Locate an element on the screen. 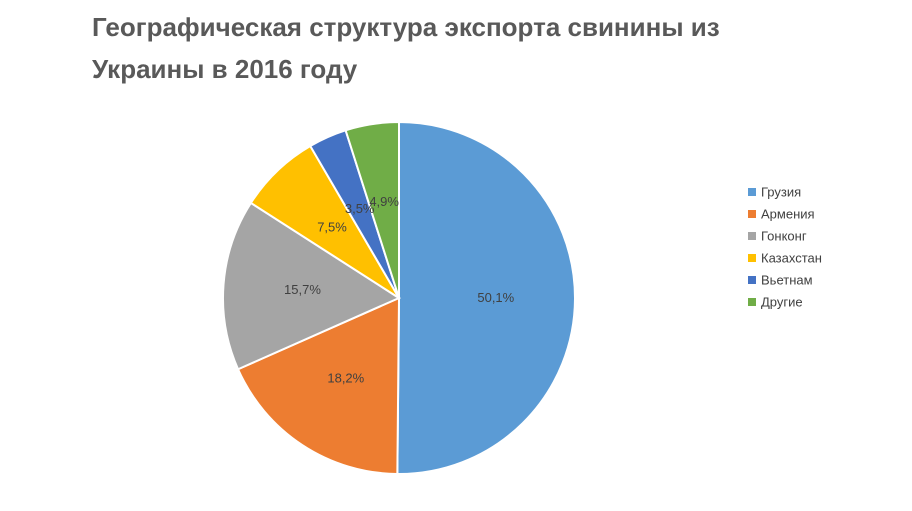  data-label: 4,9% is located at coordinates (384, 201).